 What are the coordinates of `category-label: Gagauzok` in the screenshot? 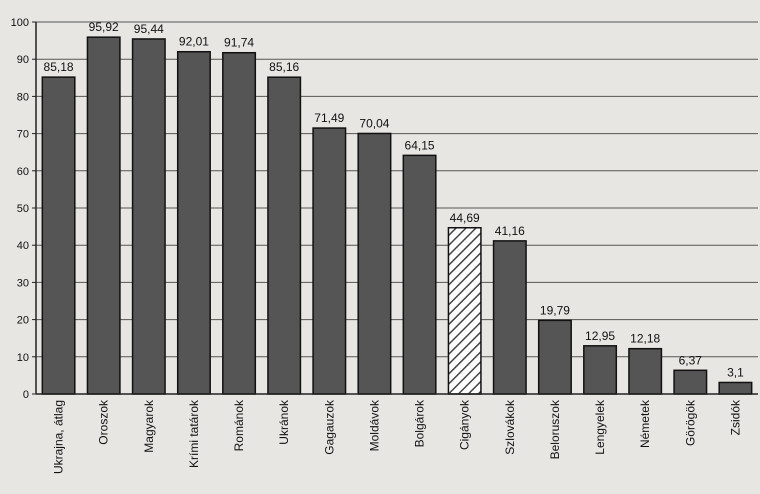 It's located at (329, 427).